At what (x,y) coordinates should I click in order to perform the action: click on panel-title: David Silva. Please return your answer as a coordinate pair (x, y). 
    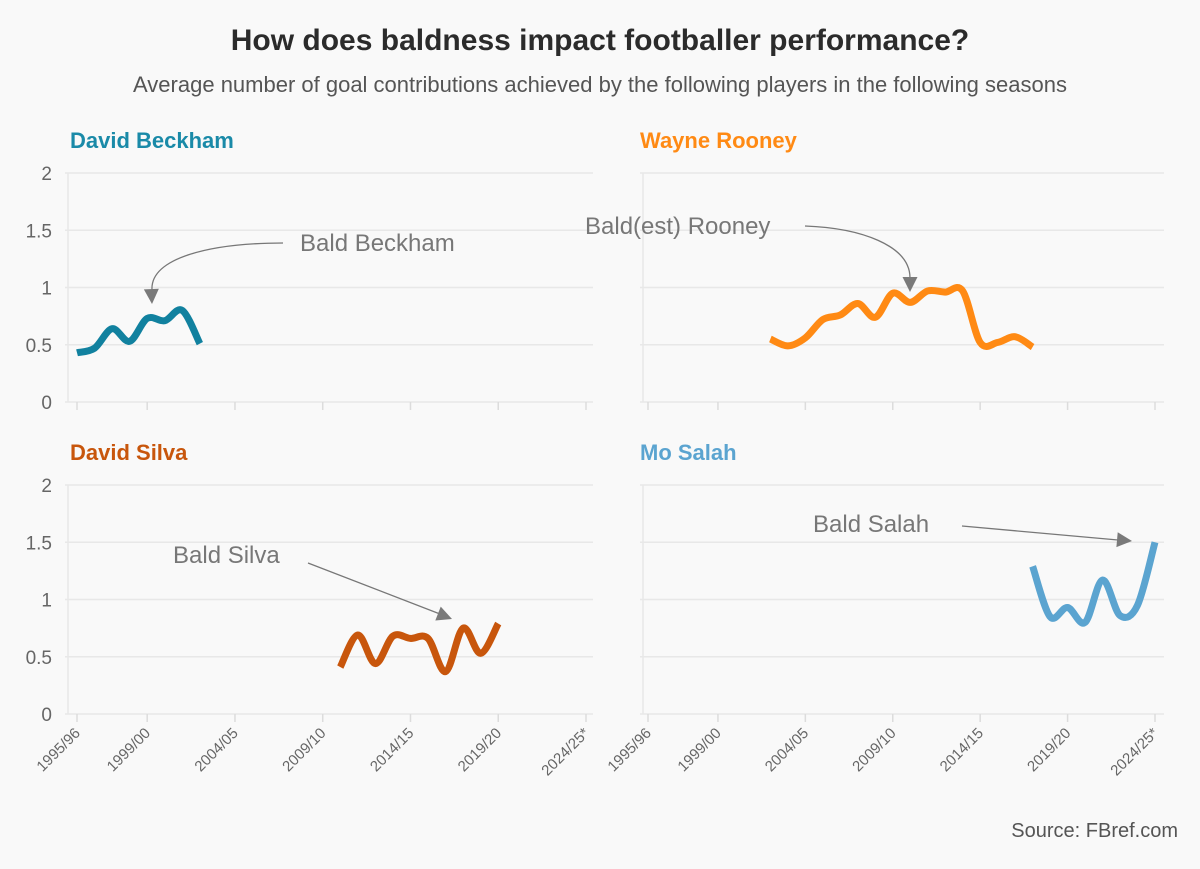
    Looking at the image, I should click on (129, 452).